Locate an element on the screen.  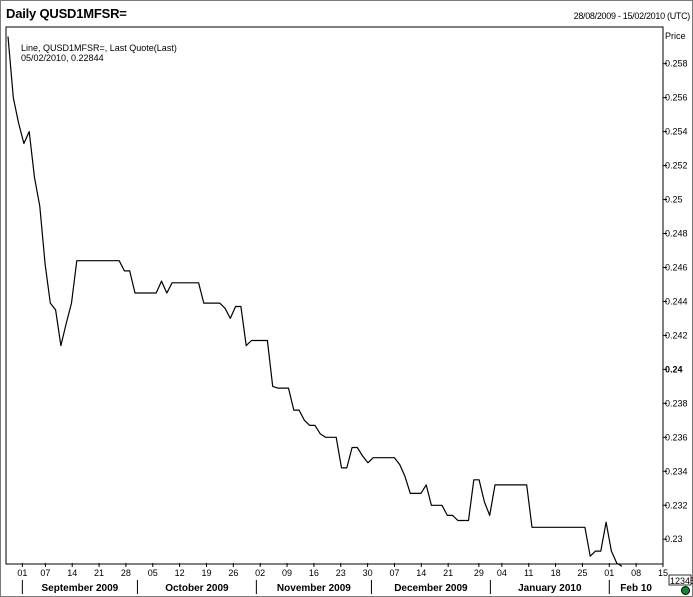
x-month-label: October 2009 is located at coordinates (197, 588).